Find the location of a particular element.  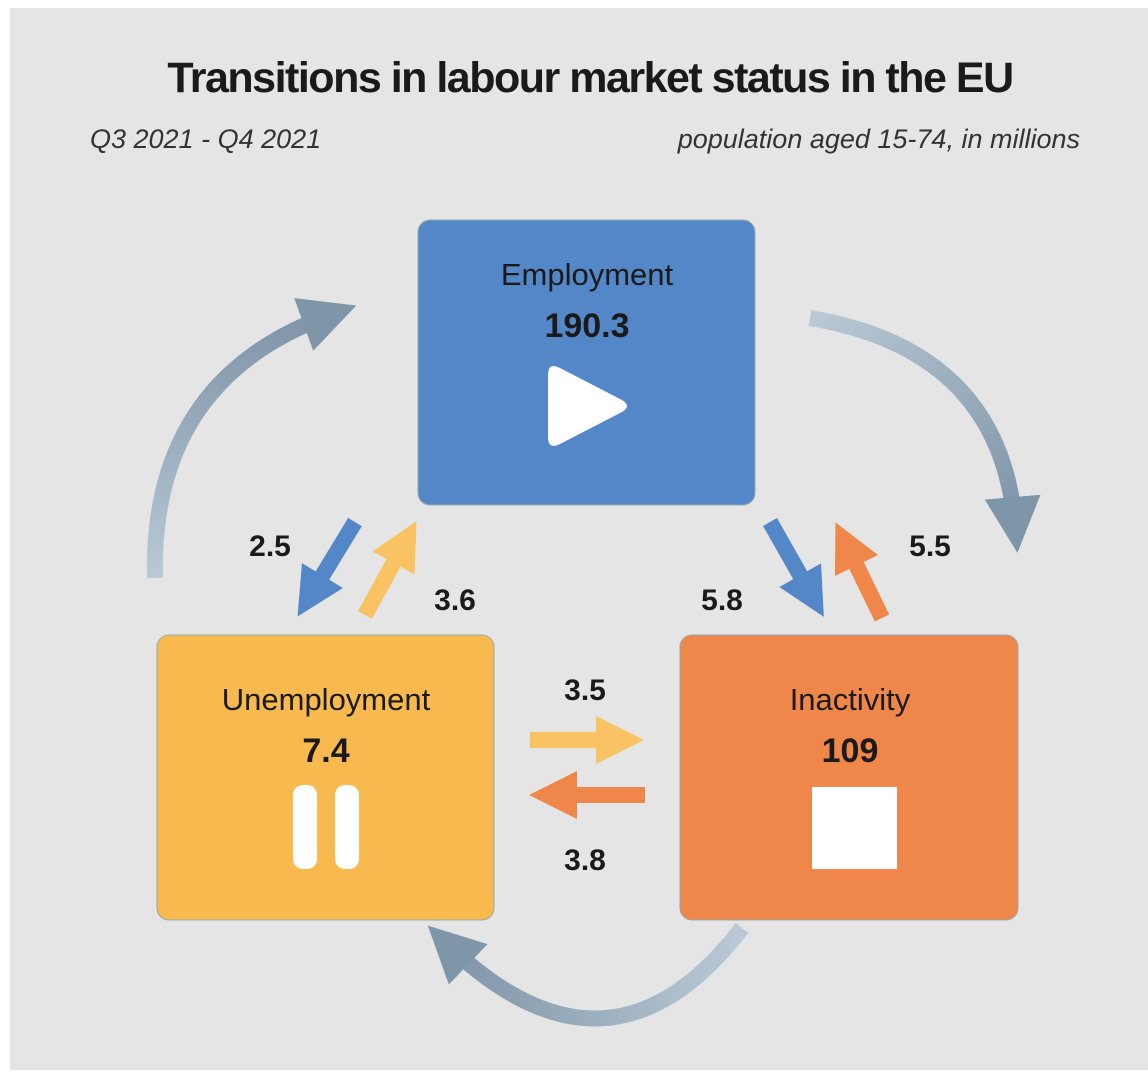

node-value: 190.3 is located at coordinates (586, 326).